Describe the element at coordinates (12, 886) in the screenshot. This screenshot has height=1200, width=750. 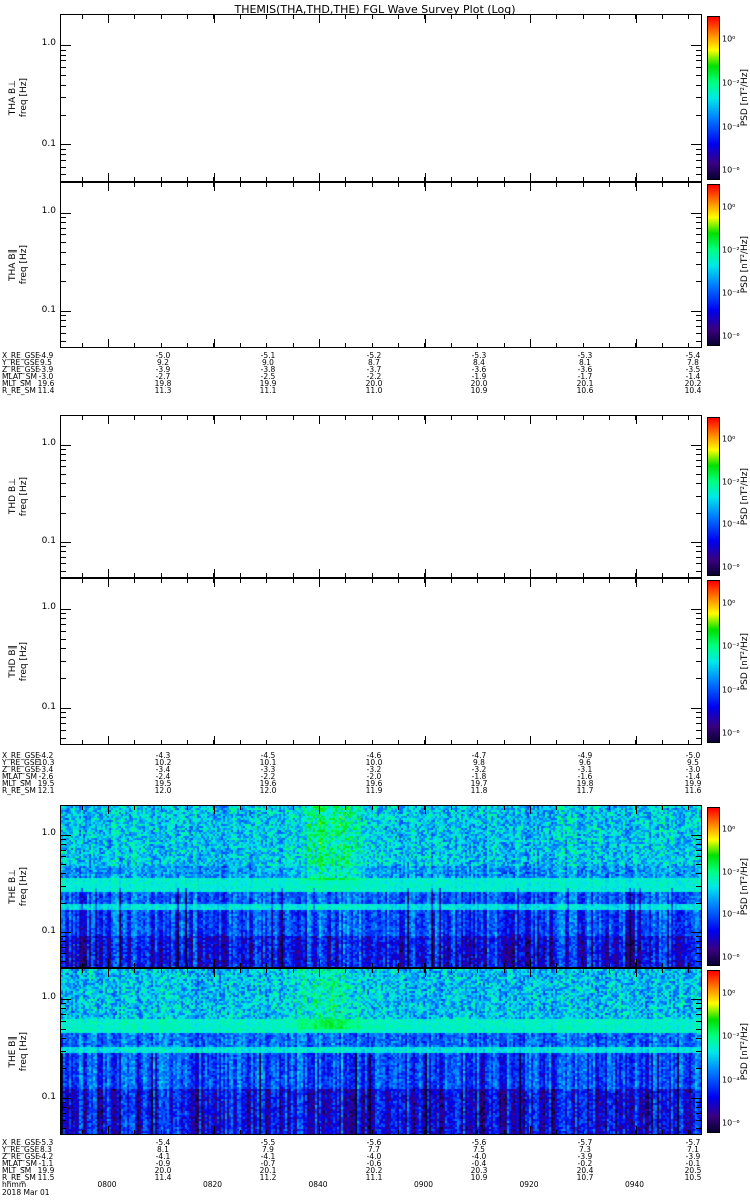
I see `panel-label: THE B⊥` at that location.